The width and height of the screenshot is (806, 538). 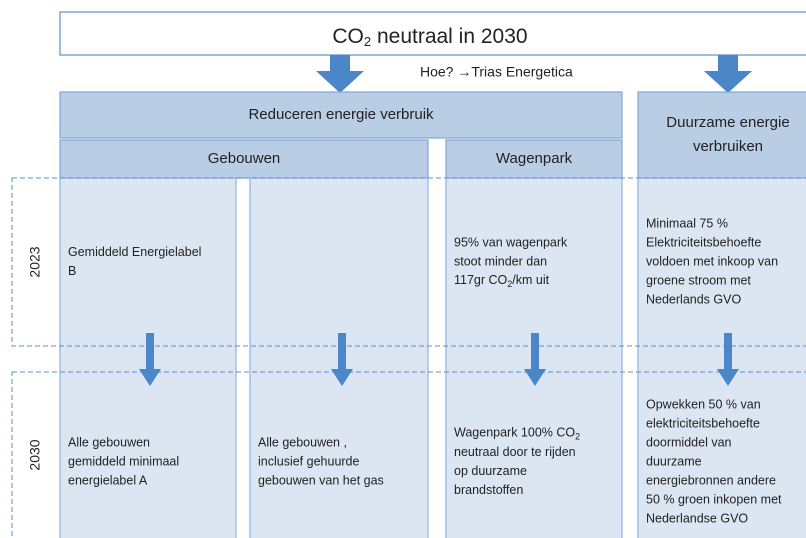 I want to click on title-box, so click(x=432, y=33).